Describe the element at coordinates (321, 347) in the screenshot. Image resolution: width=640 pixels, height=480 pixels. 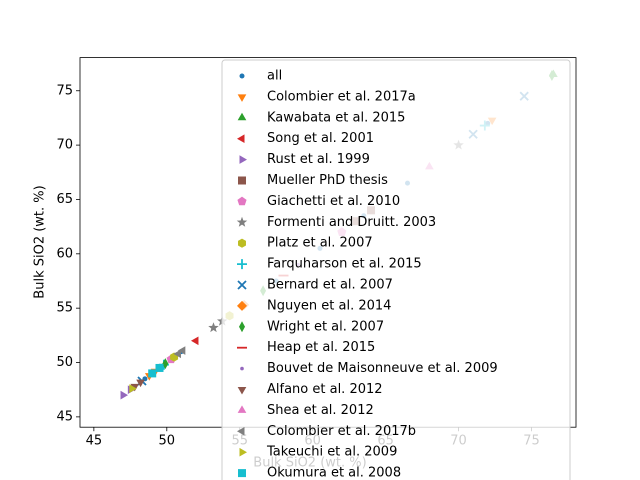
I see `legend-label: Heap et al. 2015` at that location.